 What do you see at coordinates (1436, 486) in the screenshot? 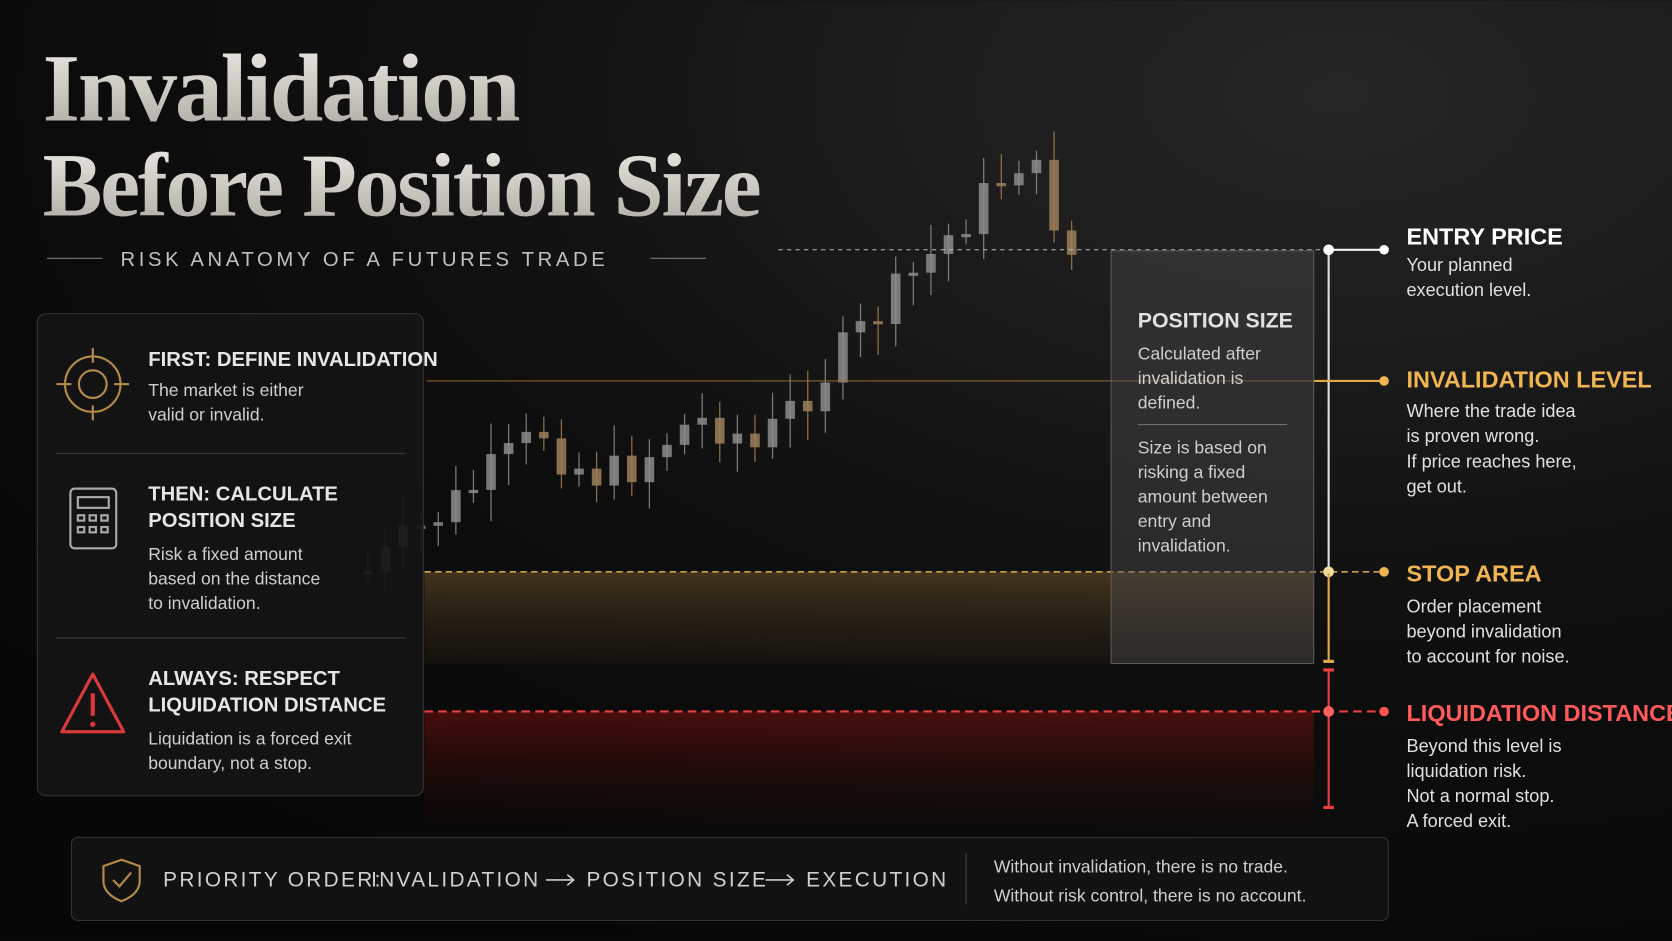
I see `level-text: get out.` at bounding box center [1436, 486].